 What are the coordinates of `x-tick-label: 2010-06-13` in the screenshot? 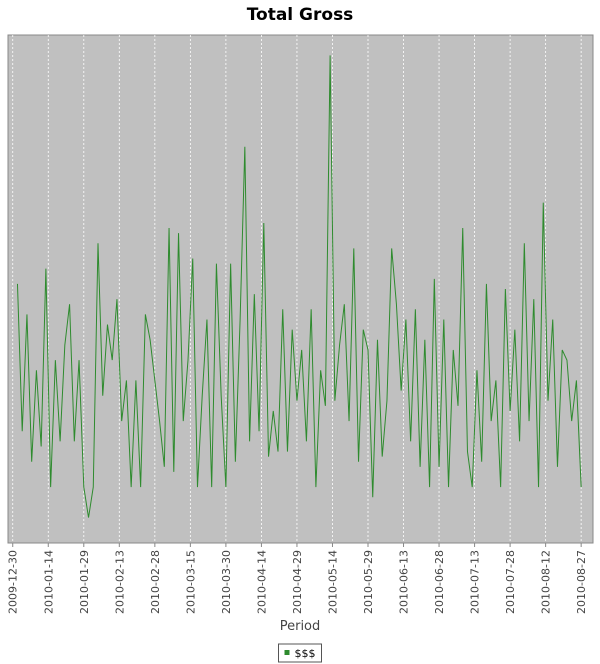 It's located at (404, 582).